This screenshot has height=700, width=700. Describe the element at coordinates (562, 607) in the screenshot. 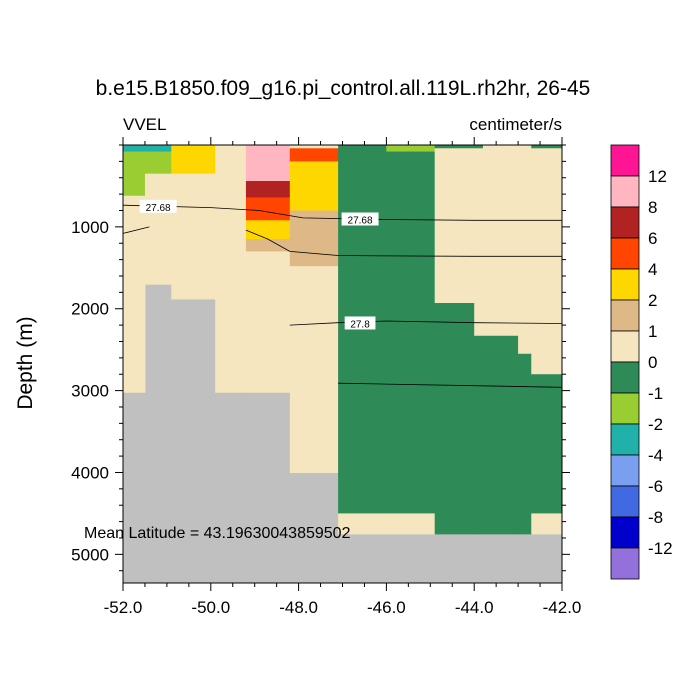

I see `x-tick-label: -42.0` at that location.